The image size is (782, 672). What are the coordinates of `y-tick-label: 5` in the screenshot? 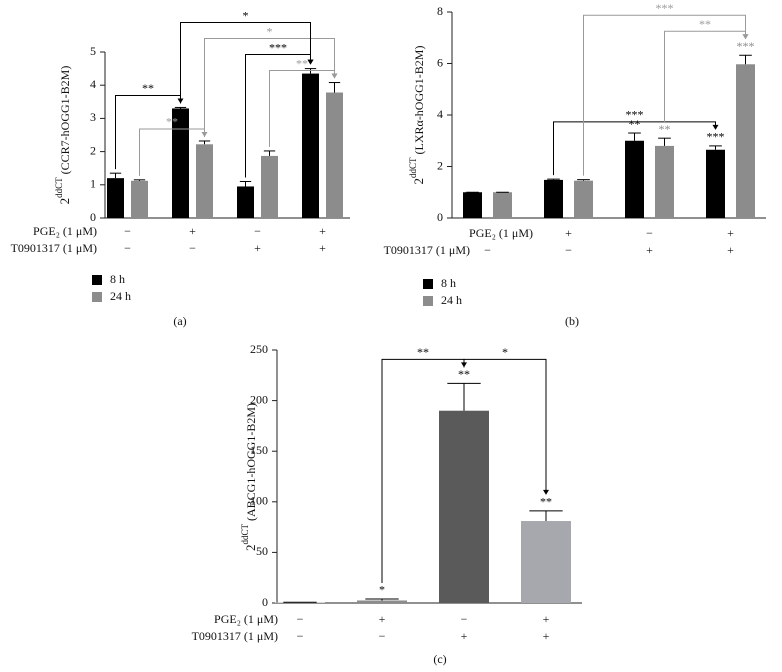 It's located at (93, 51).